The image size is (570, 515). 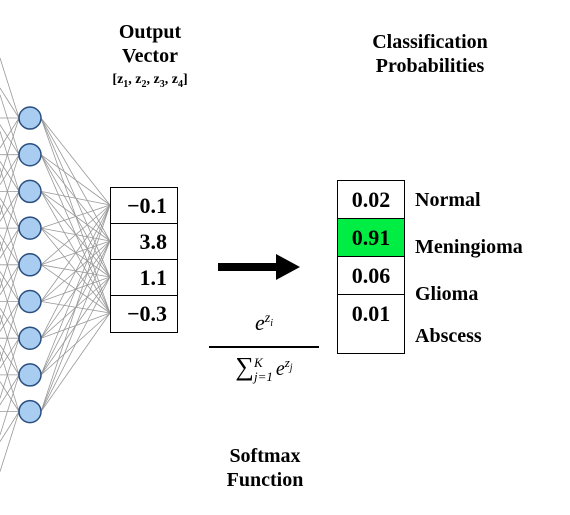 I want to click on probability-box: 0.02 0.91 0.06 0.01, so click(x=371, y=267).